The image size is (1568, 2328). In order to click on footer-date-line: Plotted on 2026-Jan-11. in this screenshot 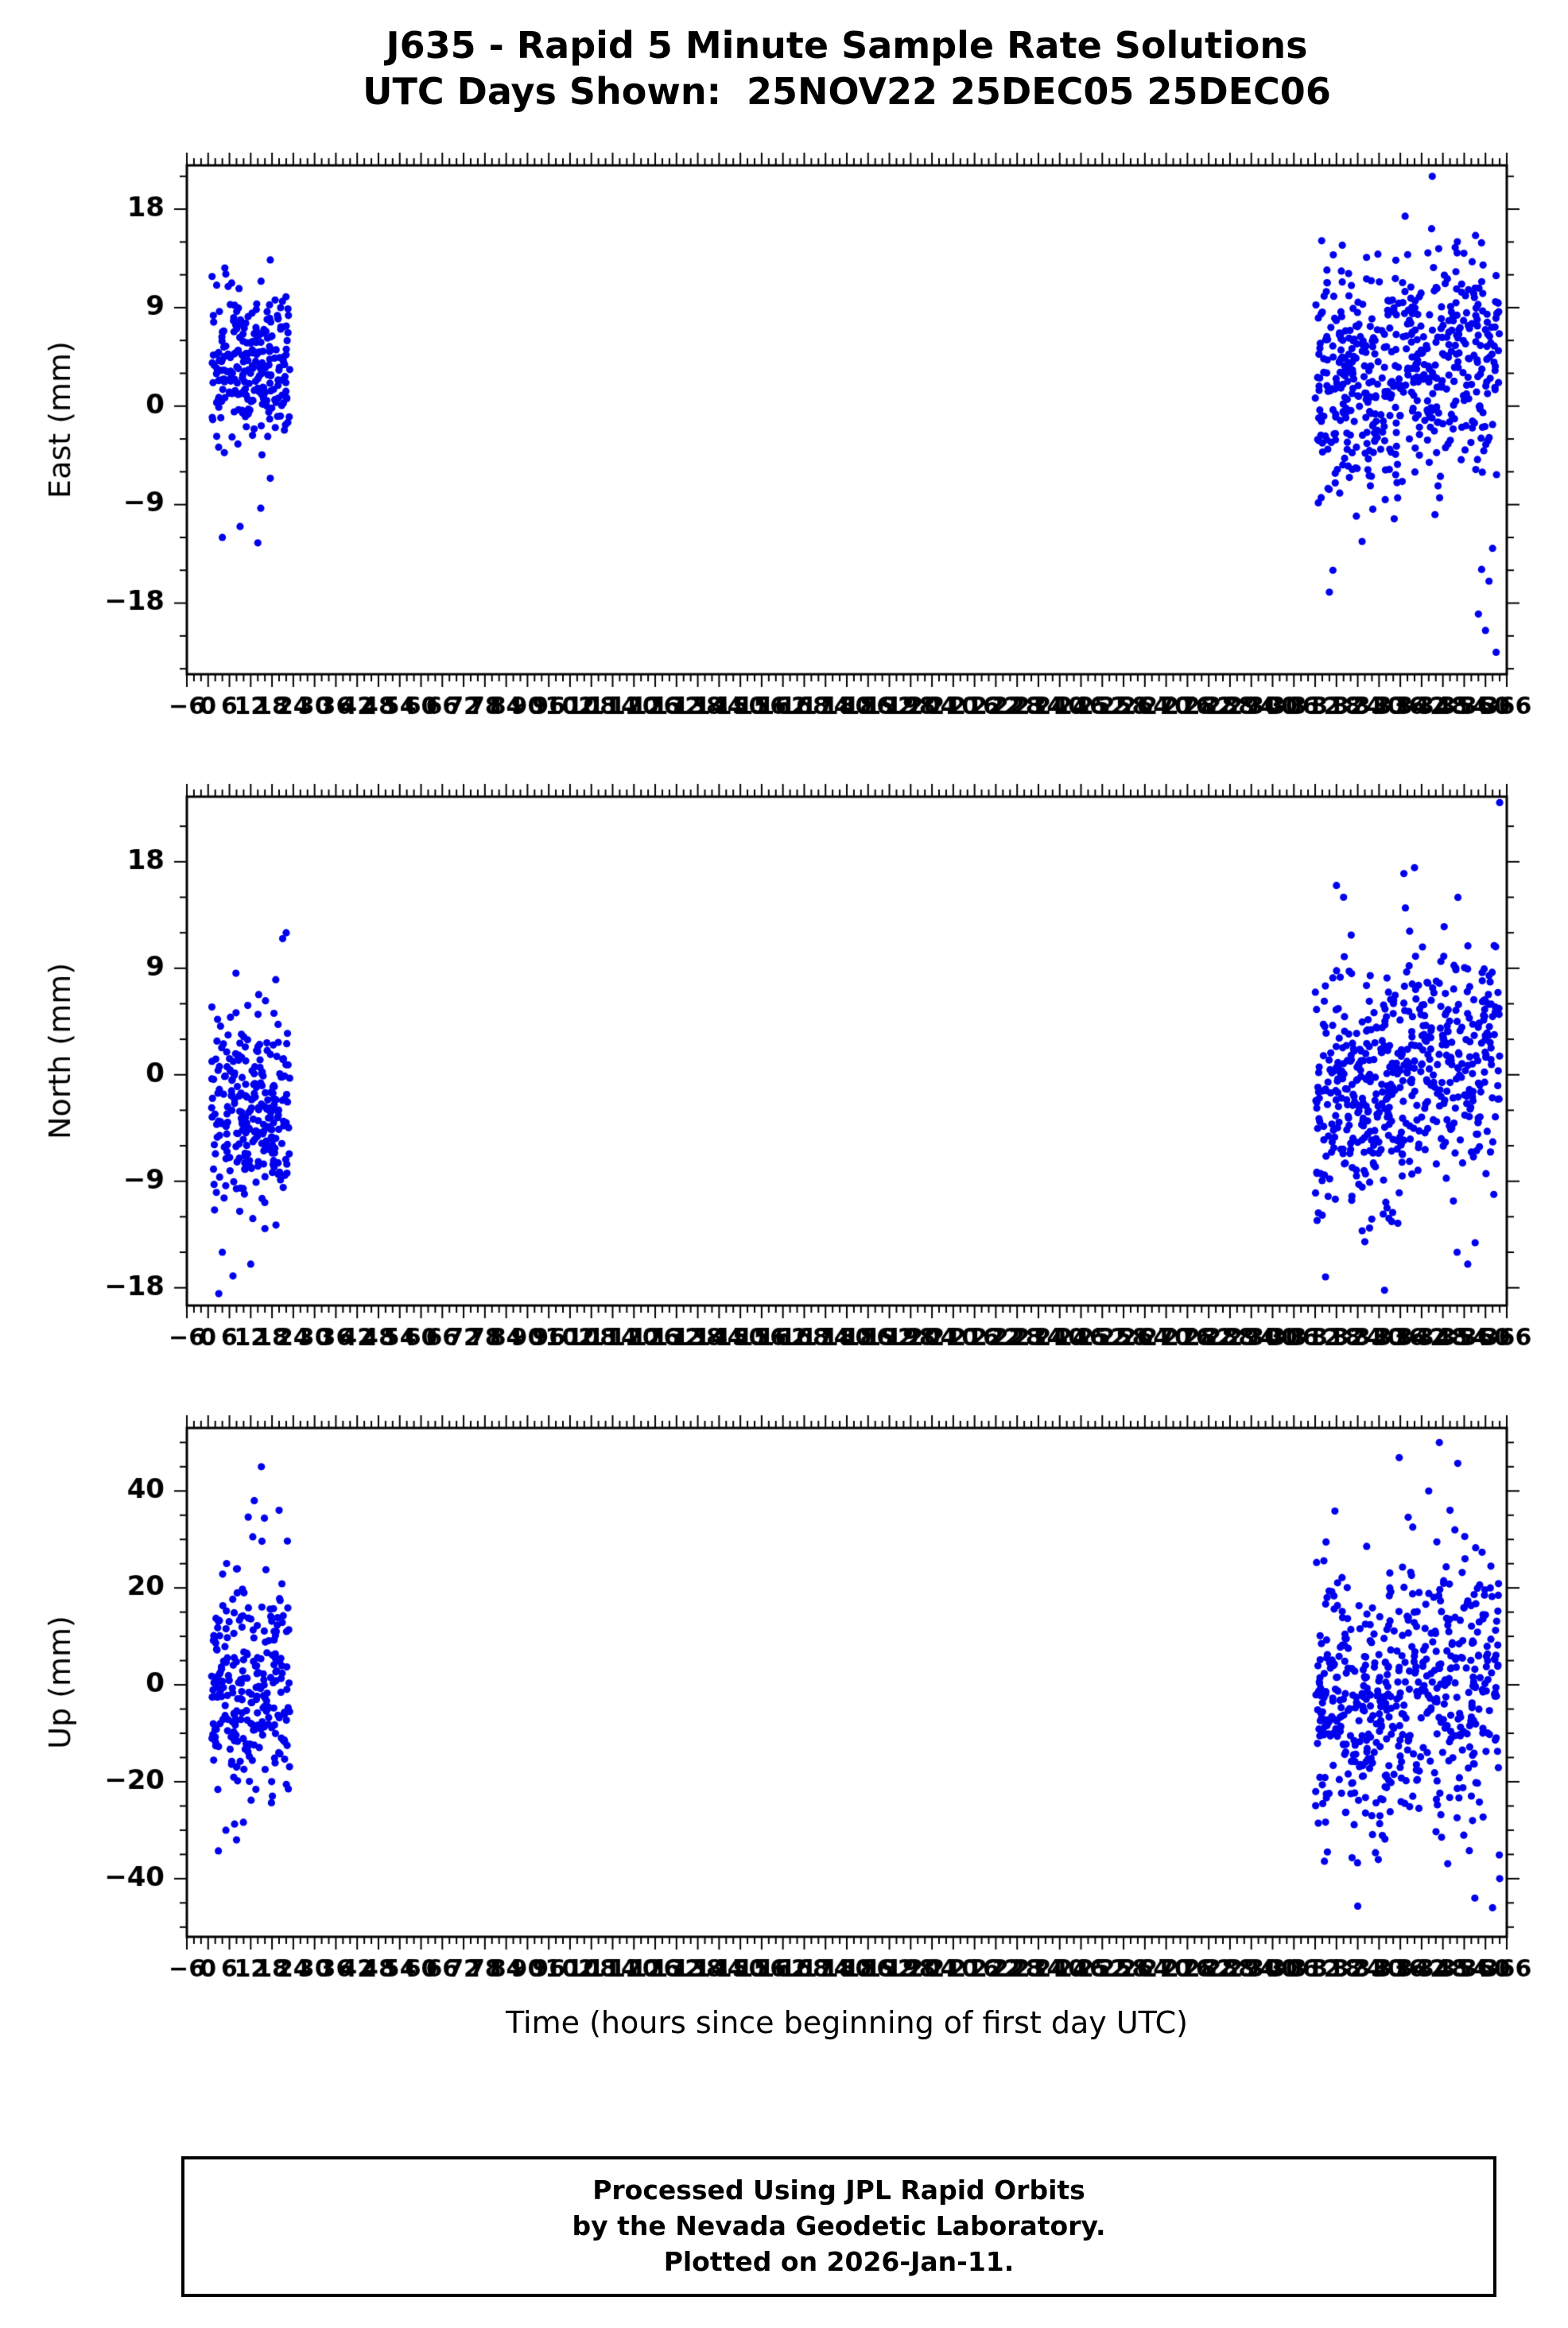, I will do `click(839, 2261)`.